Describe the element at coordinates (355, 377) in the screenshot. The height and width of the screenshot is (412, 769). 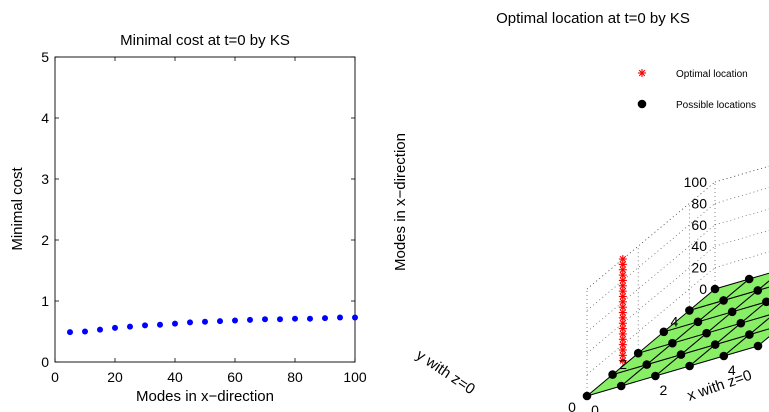
I see `cost-x-tick-label: 100` at that location.